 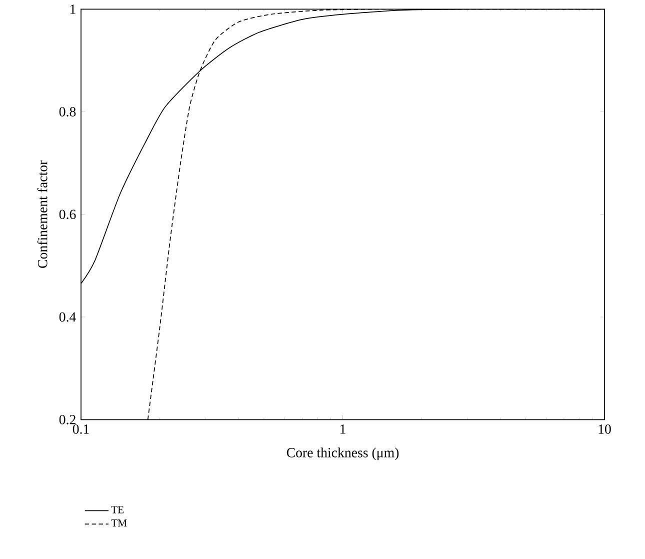 I want to click on y-tick-label: 0.4, so click(x=67, y=317).